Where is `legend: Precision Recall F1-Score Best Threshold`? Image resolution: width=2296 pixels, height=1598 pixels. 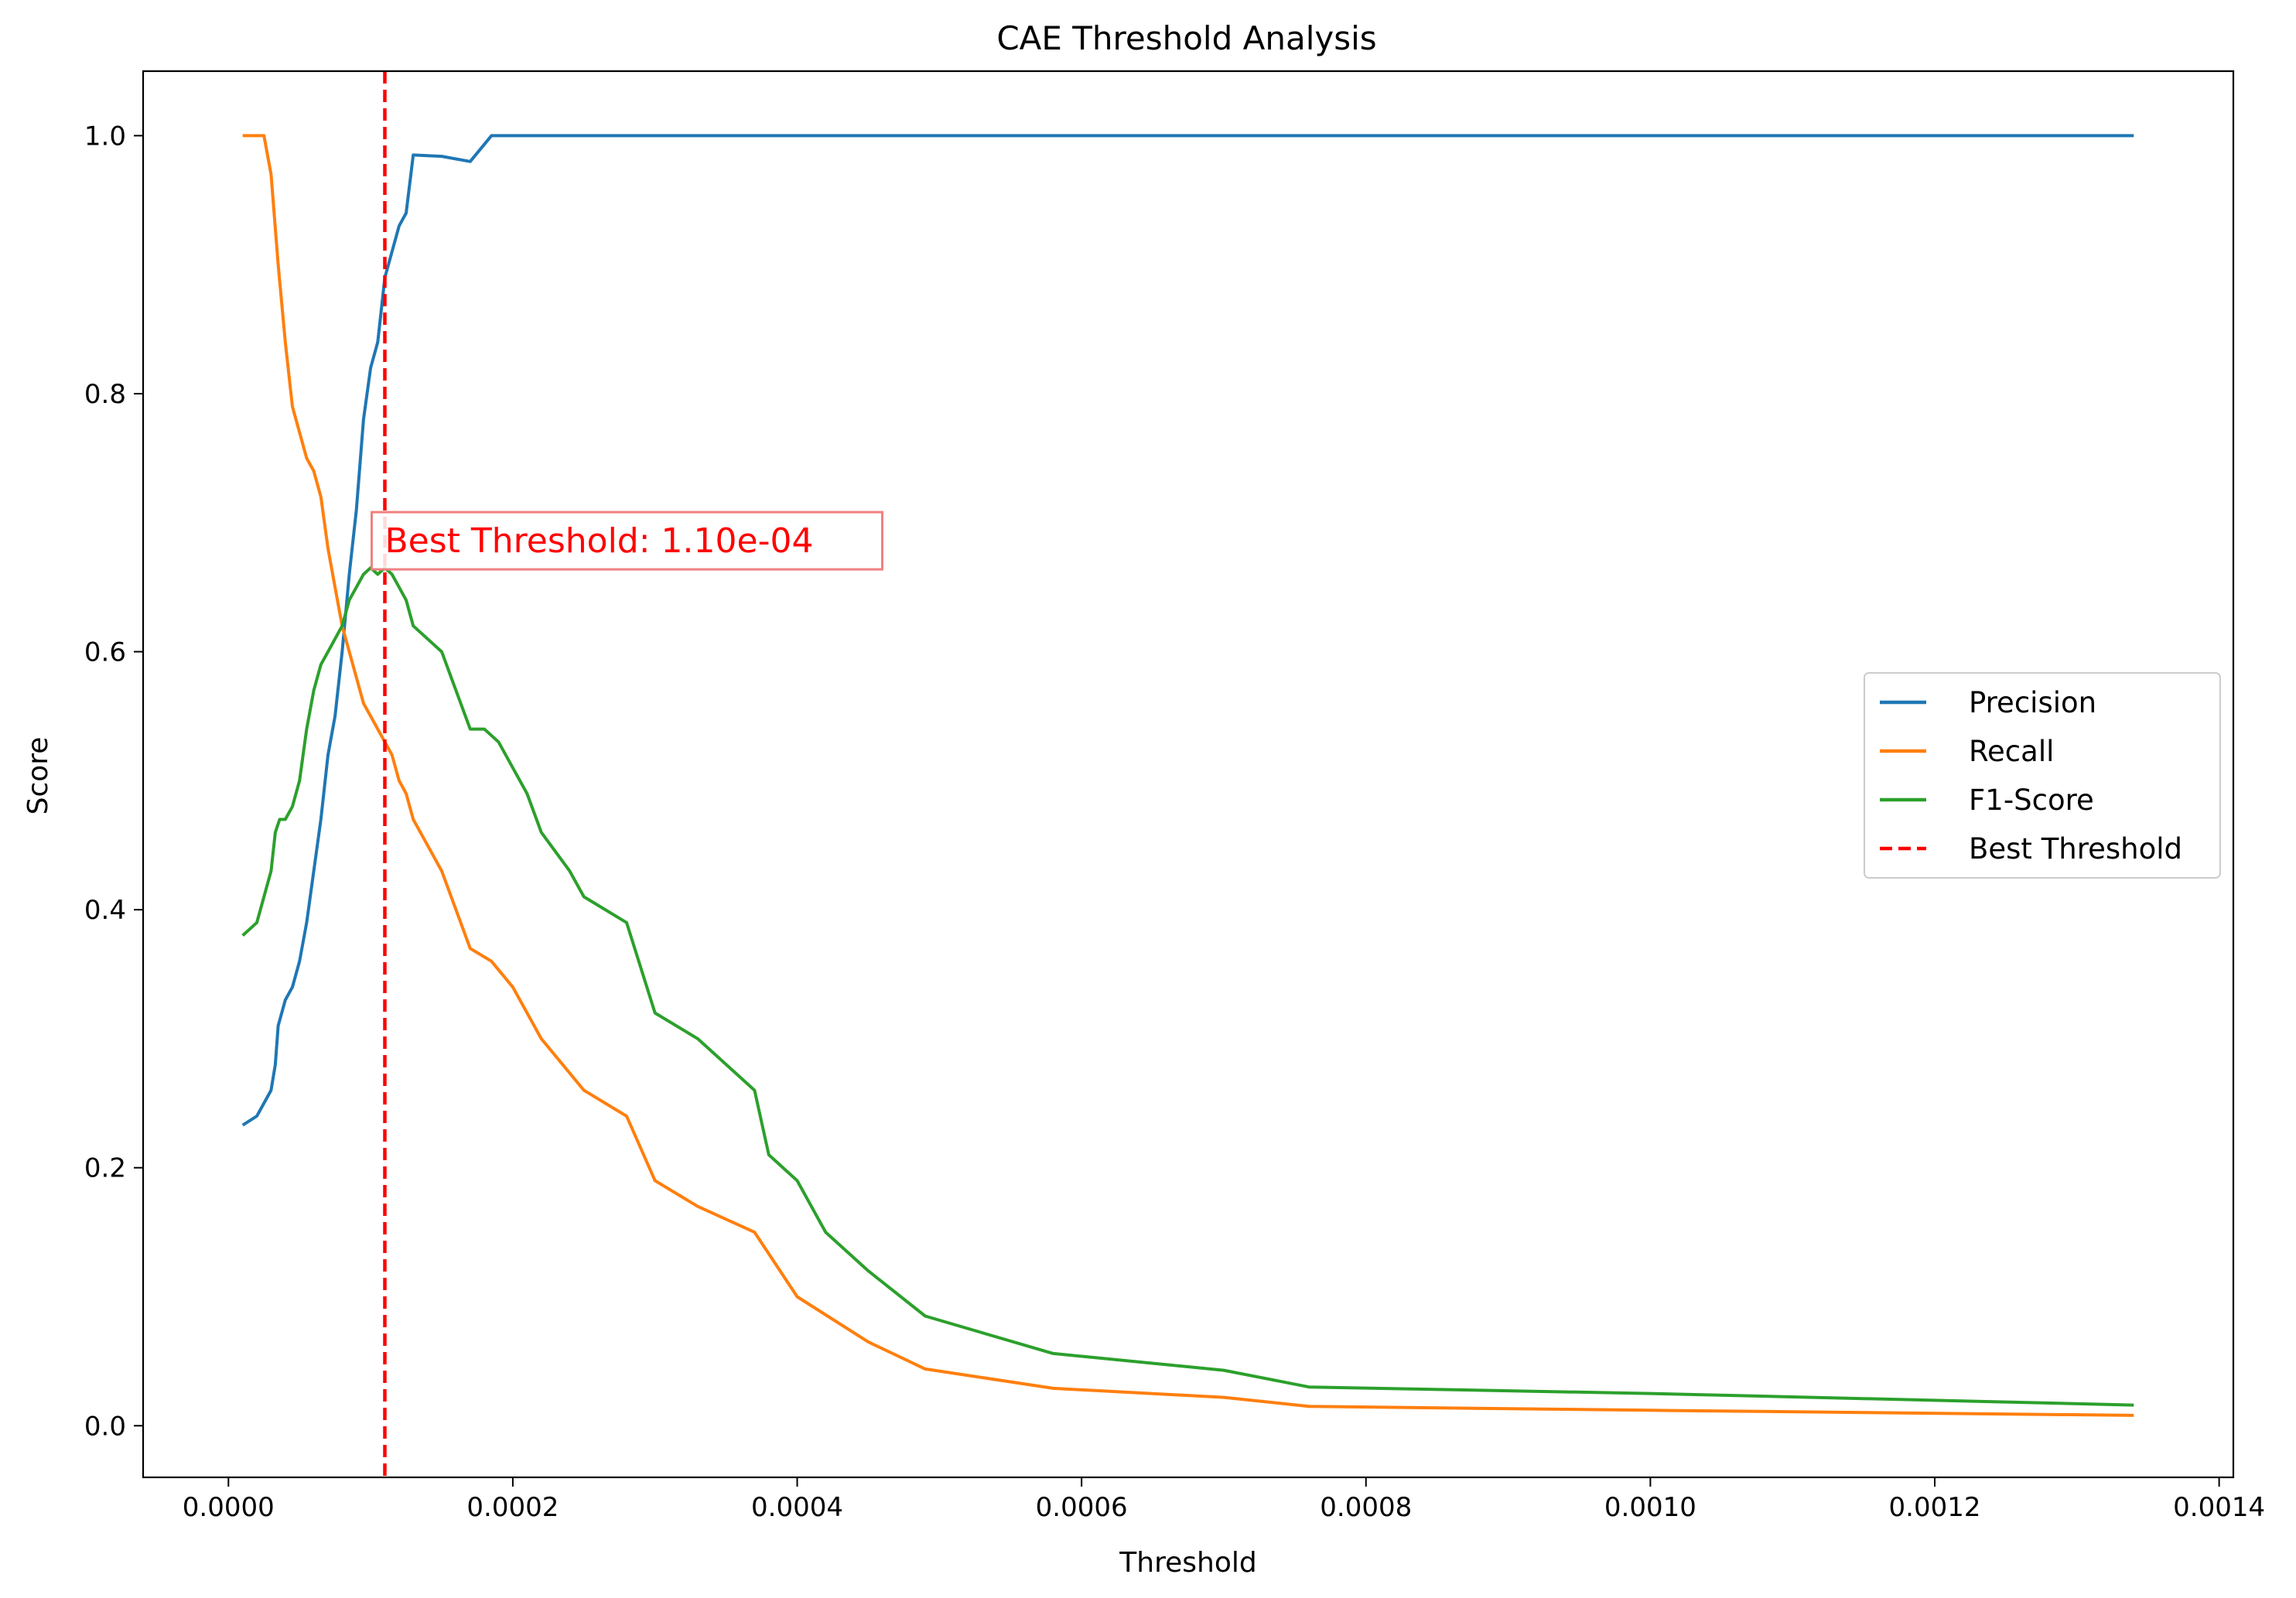
legend: Precision Recall F1-Score Best Threshold is located at coordinates (2043, 775).